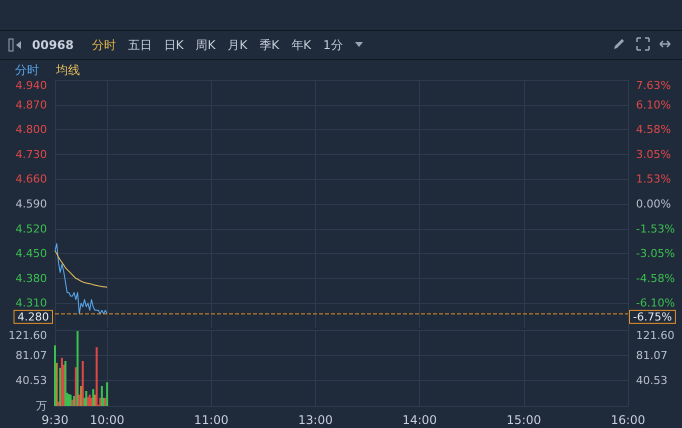 Image resolution: width=682 pixels, height=428 pixels. What do you see at coordinates (33, 317) in the screenshot?
I see `ref-line-label: 4.280` at bounding box center [33, 317].